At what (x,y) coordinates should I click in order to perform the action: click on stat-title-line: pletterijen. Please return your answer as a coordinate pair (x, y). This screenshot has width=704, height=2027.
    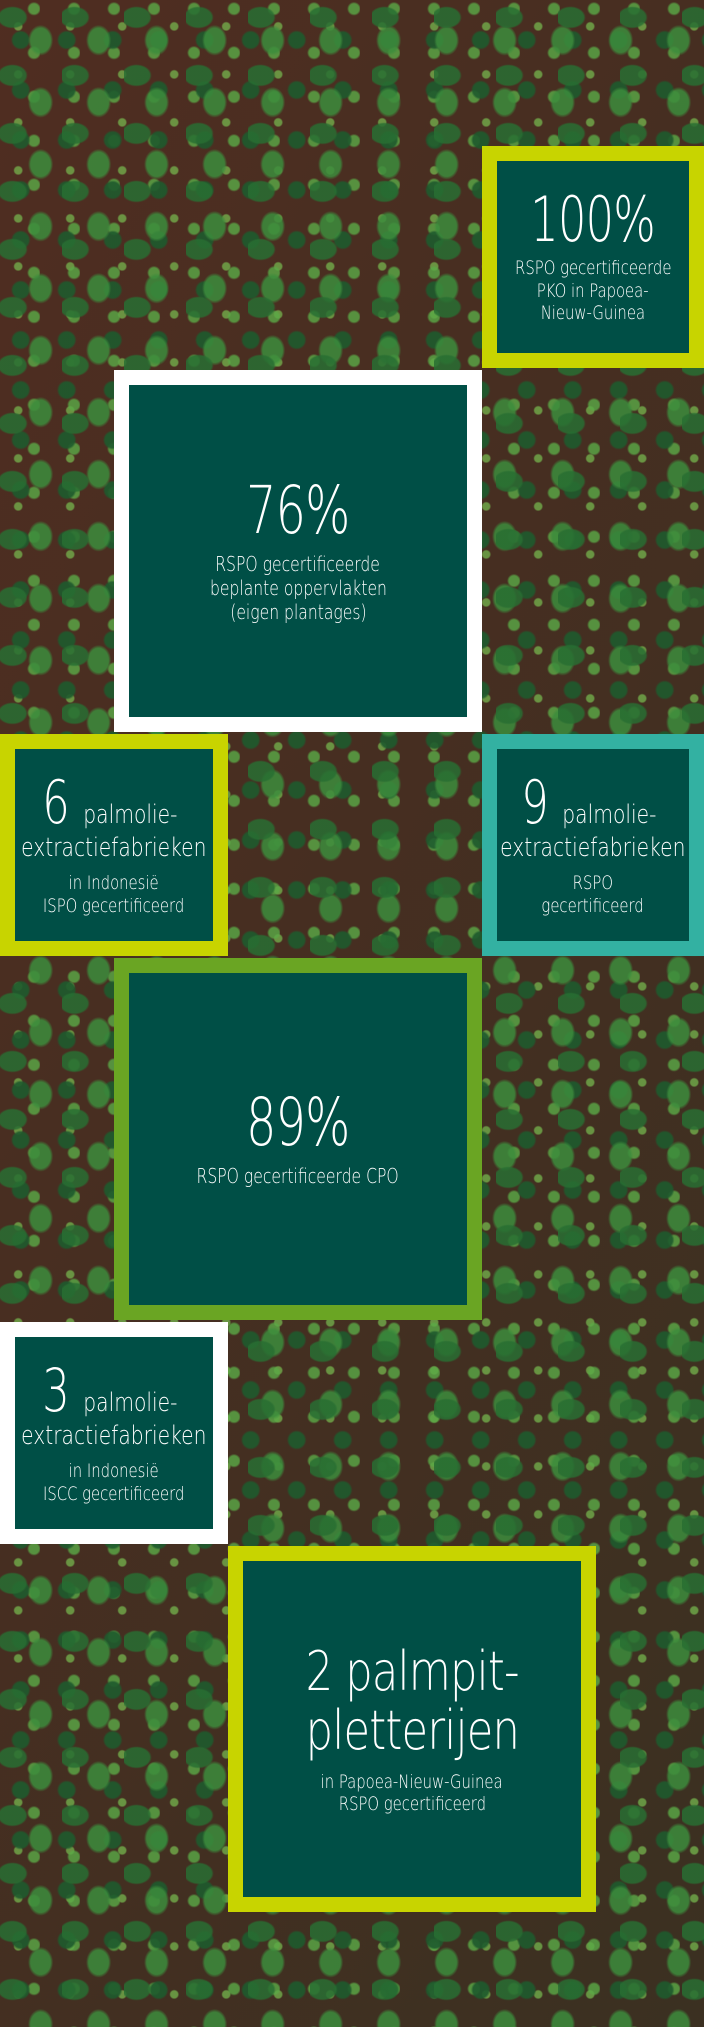
    Looking at the image, I should click on (412, 1731).